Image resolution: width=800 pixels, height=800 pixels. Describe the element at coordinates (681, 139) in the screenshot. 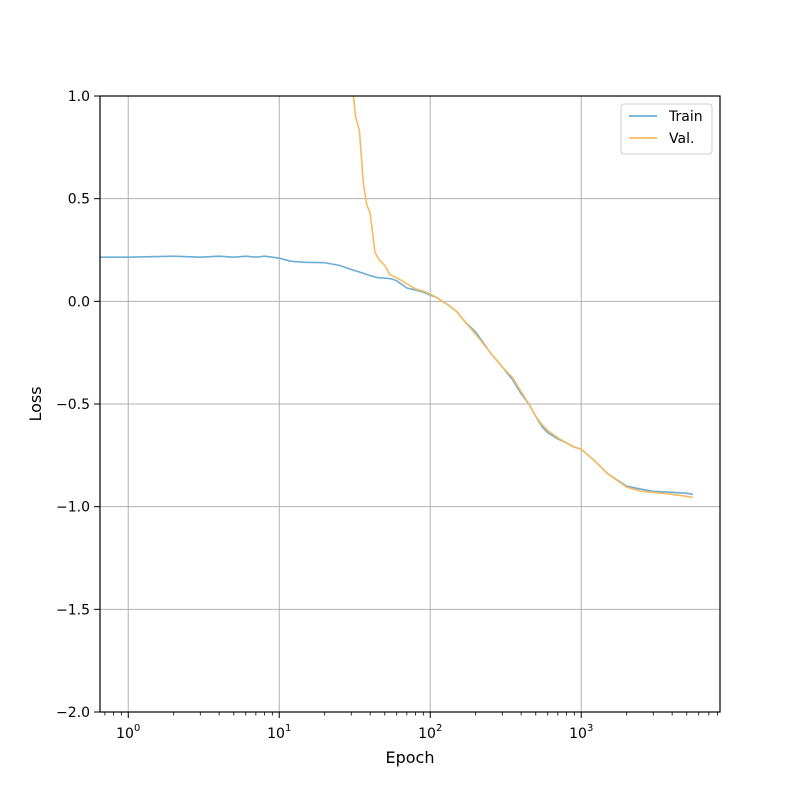

I see `legend-label: Val.` at that location.